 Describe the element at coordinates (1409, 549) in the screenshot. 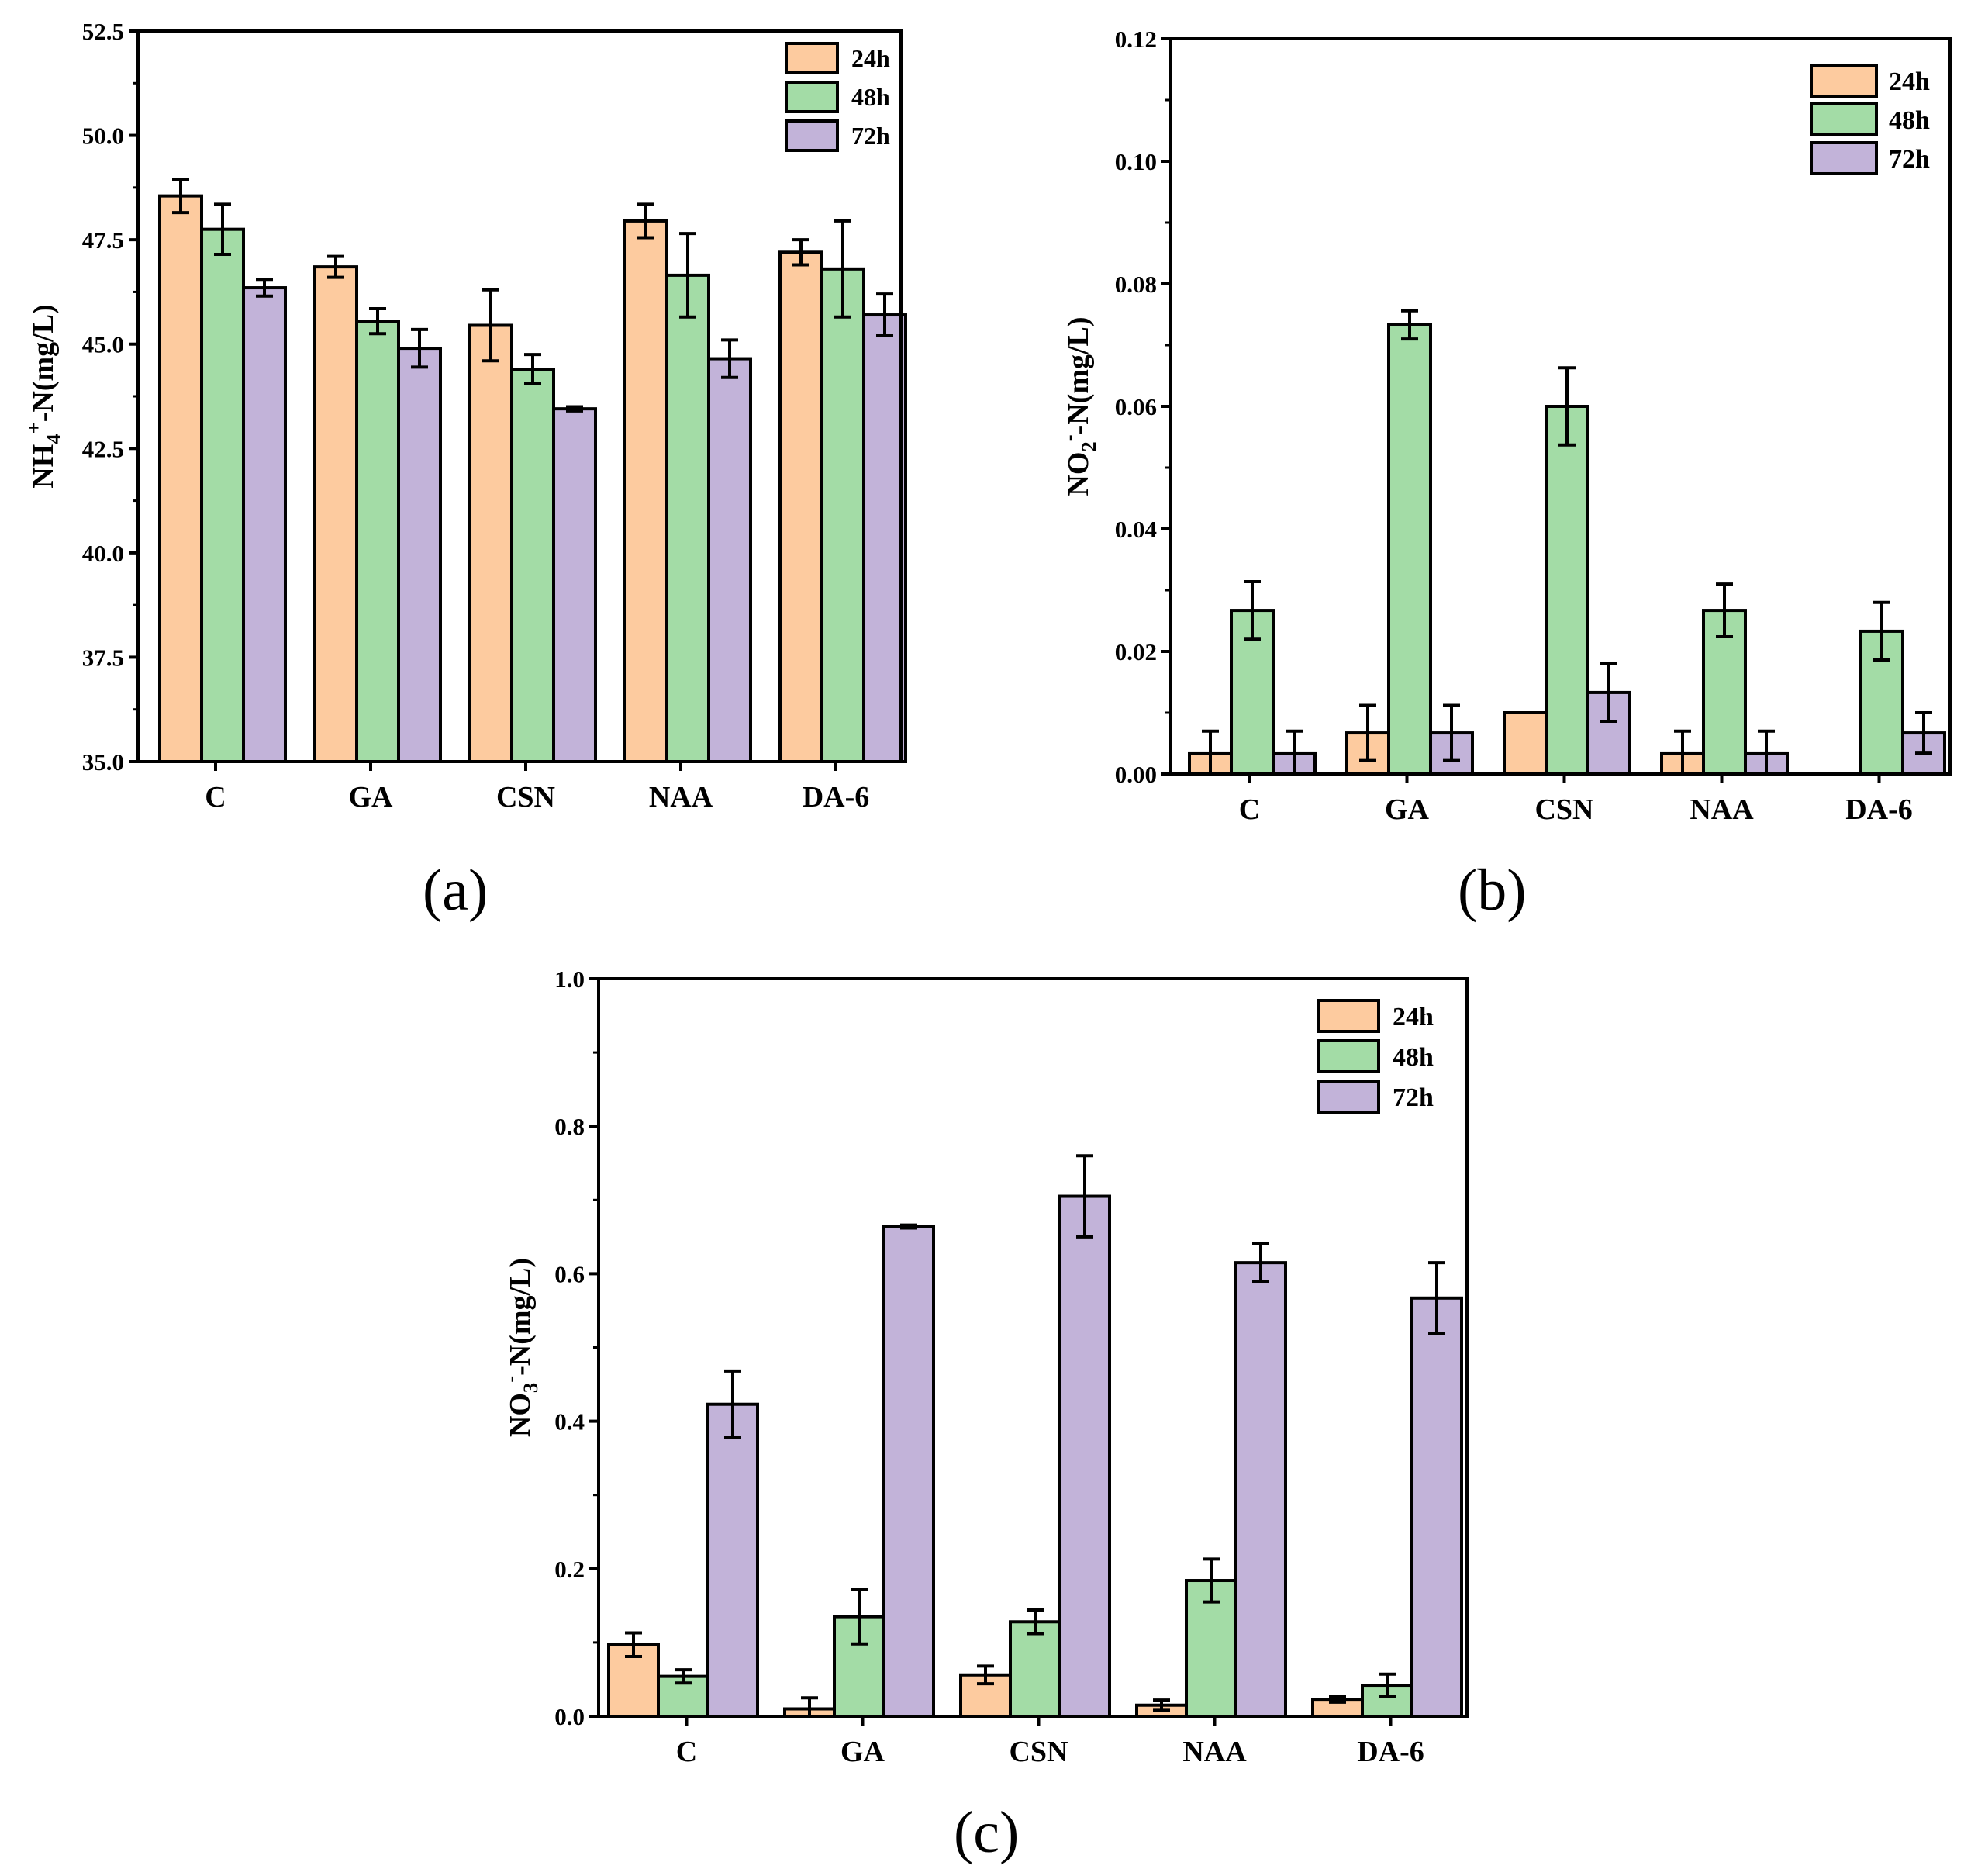

I see `bar-b-GA-48h` at that location.